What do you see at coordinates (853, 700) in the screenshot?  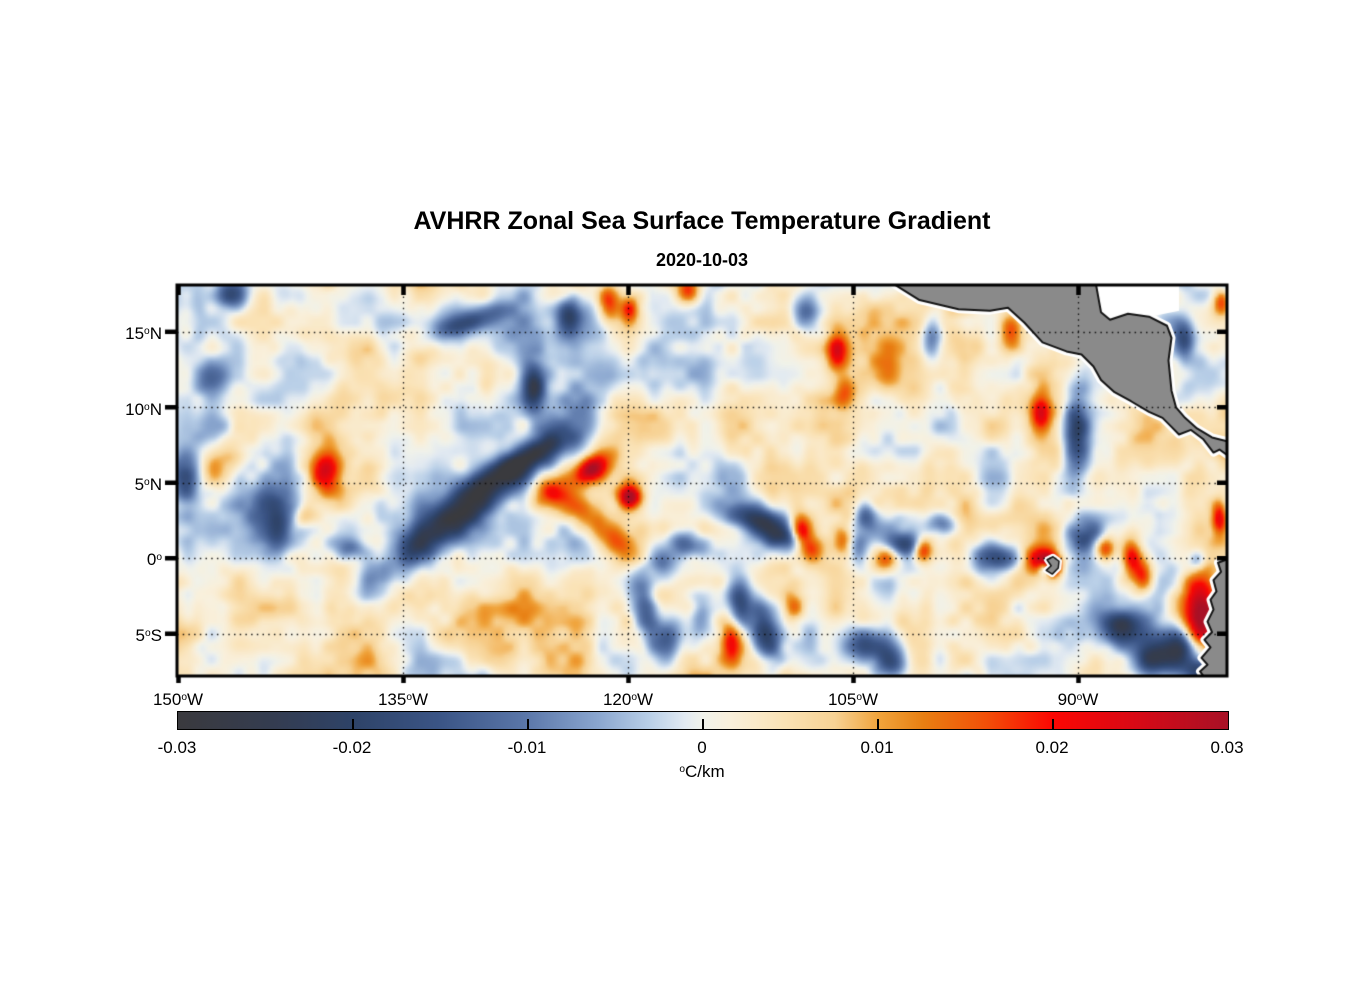 I see `x-tick-label-105w: 105oW` at bounding box center [853, 700].